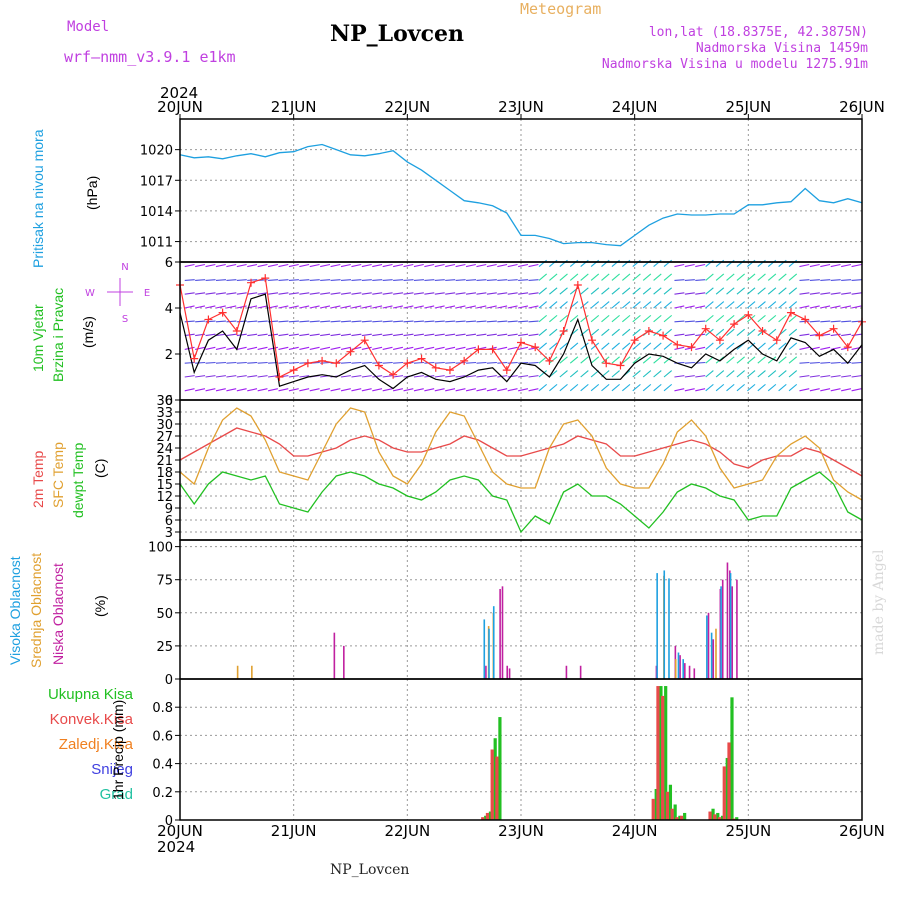 This screenshot has height=900, width=900. Describe the element at coordinates (164, 401) in the screenshot. I see `y-tick-label: 36` at that location.